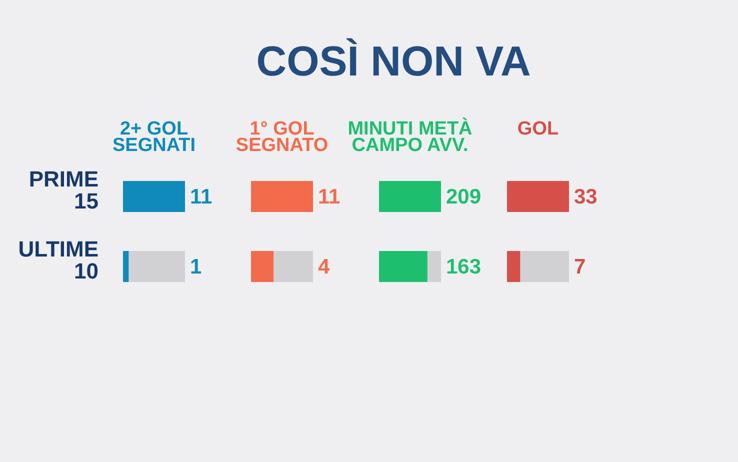  Describe the element at coordinates (410, 137) in the screenshot. I see `chart-title: MINUTI METÀ CAMPO AVV.` at that location.